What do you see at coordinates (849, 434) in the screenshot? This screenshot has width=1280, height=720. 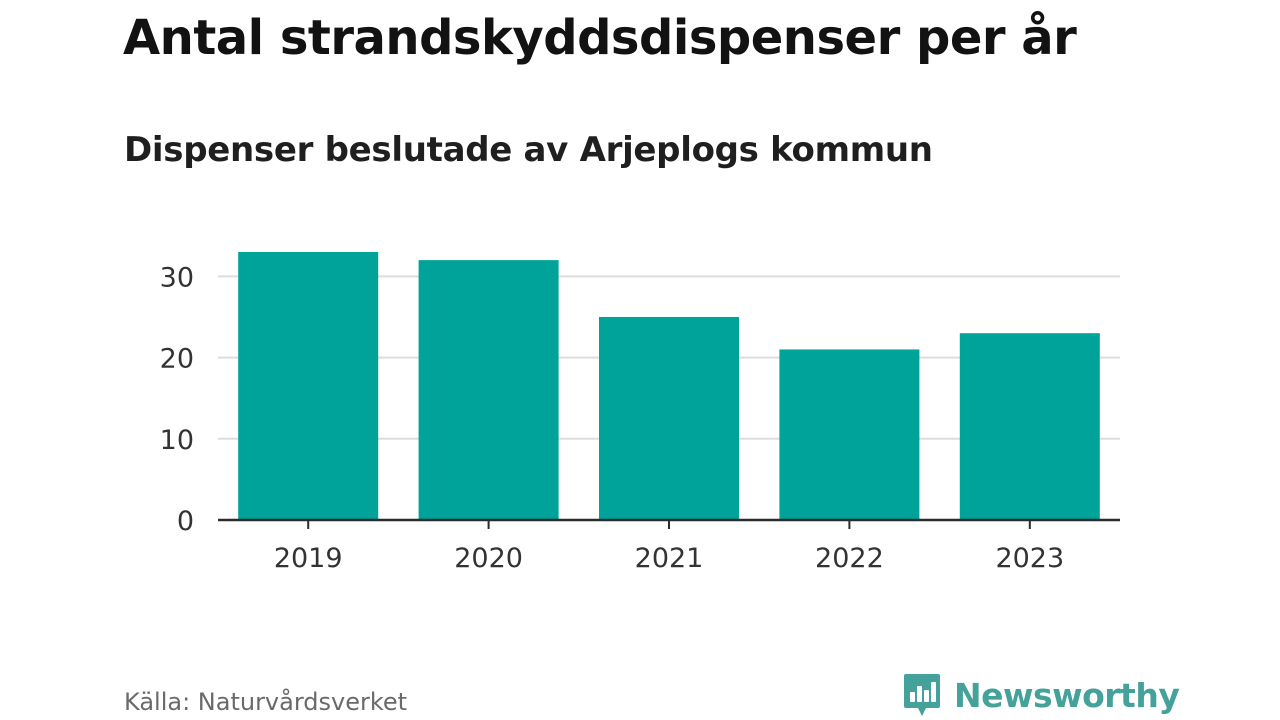 I see `bar-2022` at bounding box center [849, 434].